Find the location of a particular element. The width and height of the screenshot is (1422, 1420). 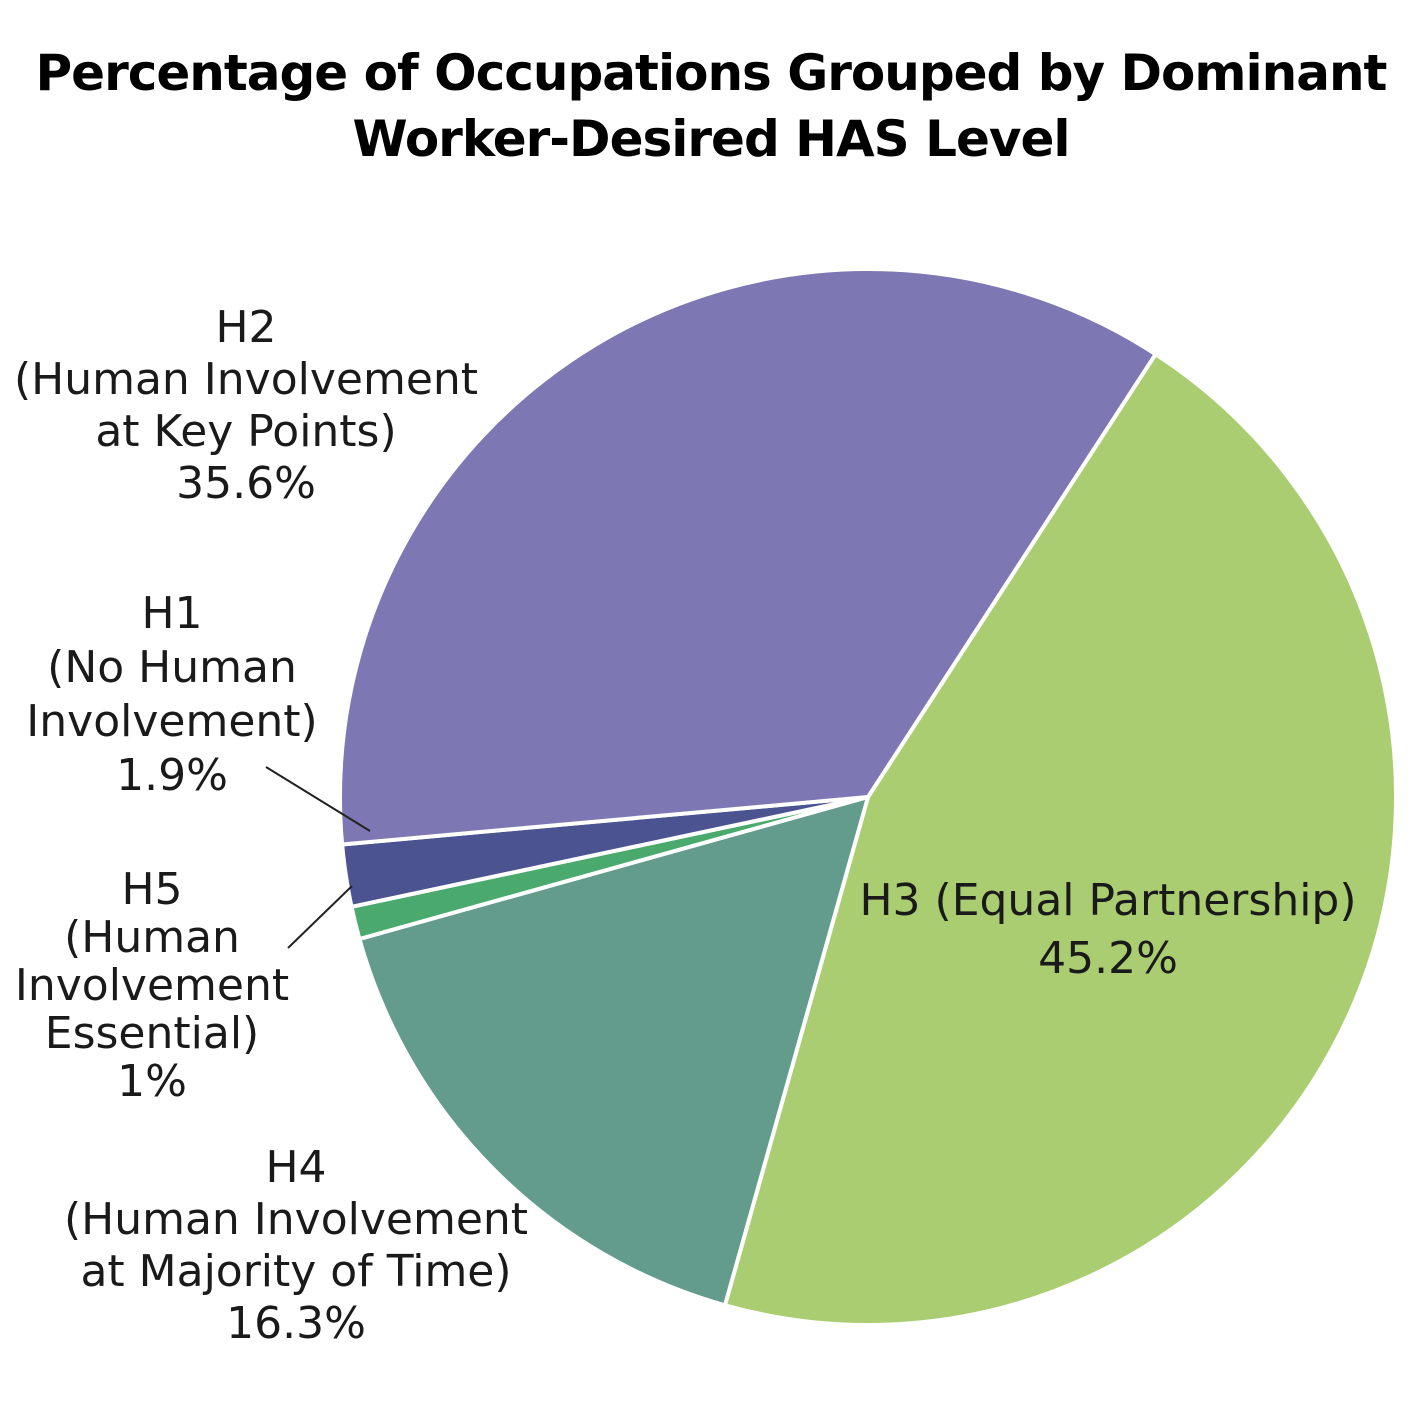

slice-label-h2-line-3: at Key Points) is located at coordinates (245, 431).